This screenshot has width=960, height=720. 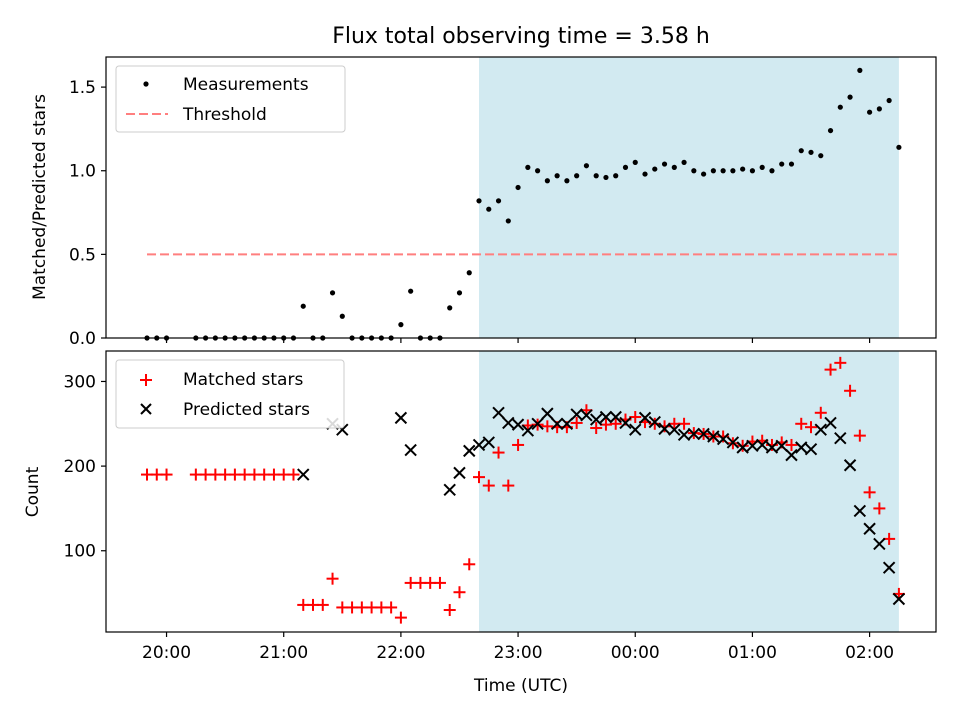 I want to click on bottom-x-ticks: 20:00 21:00 22:00 23:00 00:00 01:00 02:00, so click(x=518, y=647).